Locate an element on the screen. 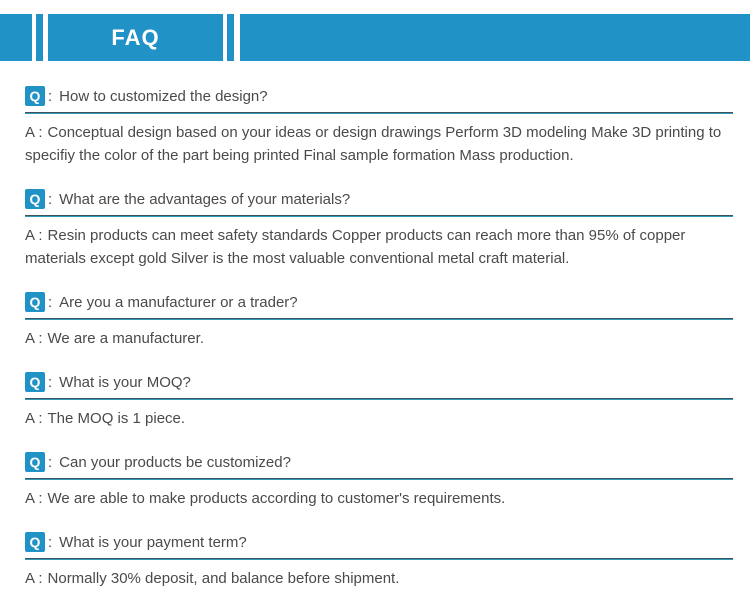  question-row: Q : What is your MOQ? is located at coordinates (379, 382).